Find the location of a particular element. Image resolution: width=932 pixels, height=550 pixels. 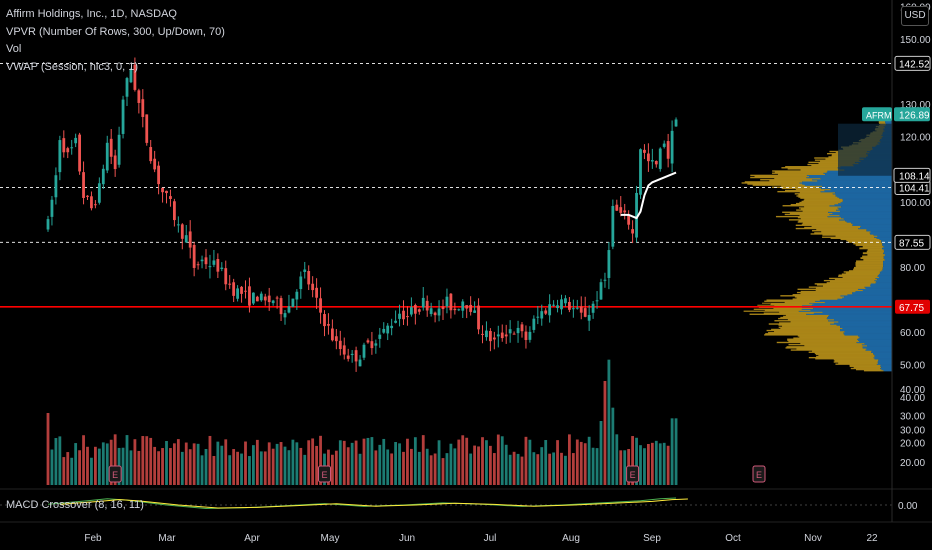

currency-button: USD is located at coordinates (915, 16).